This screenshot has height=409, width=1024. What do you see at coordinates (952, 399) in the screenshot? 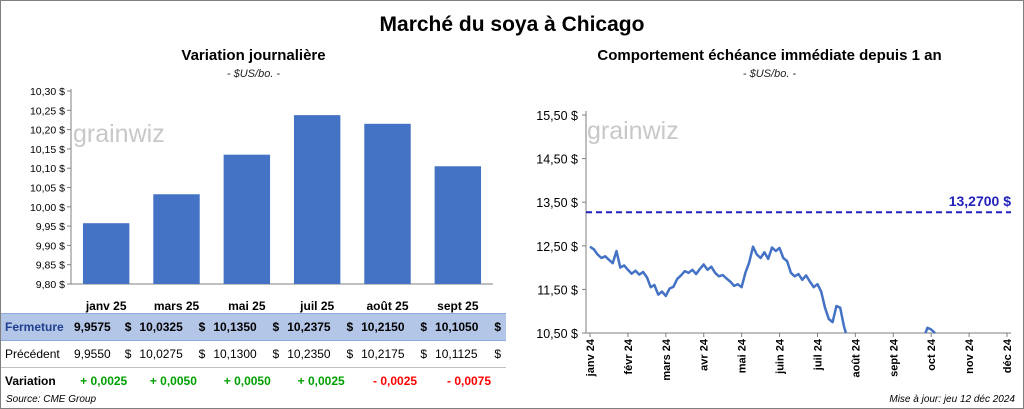
I see `update-note: Mise à jour: jeu 12 déc 2024` at bounding box center [952, 399].